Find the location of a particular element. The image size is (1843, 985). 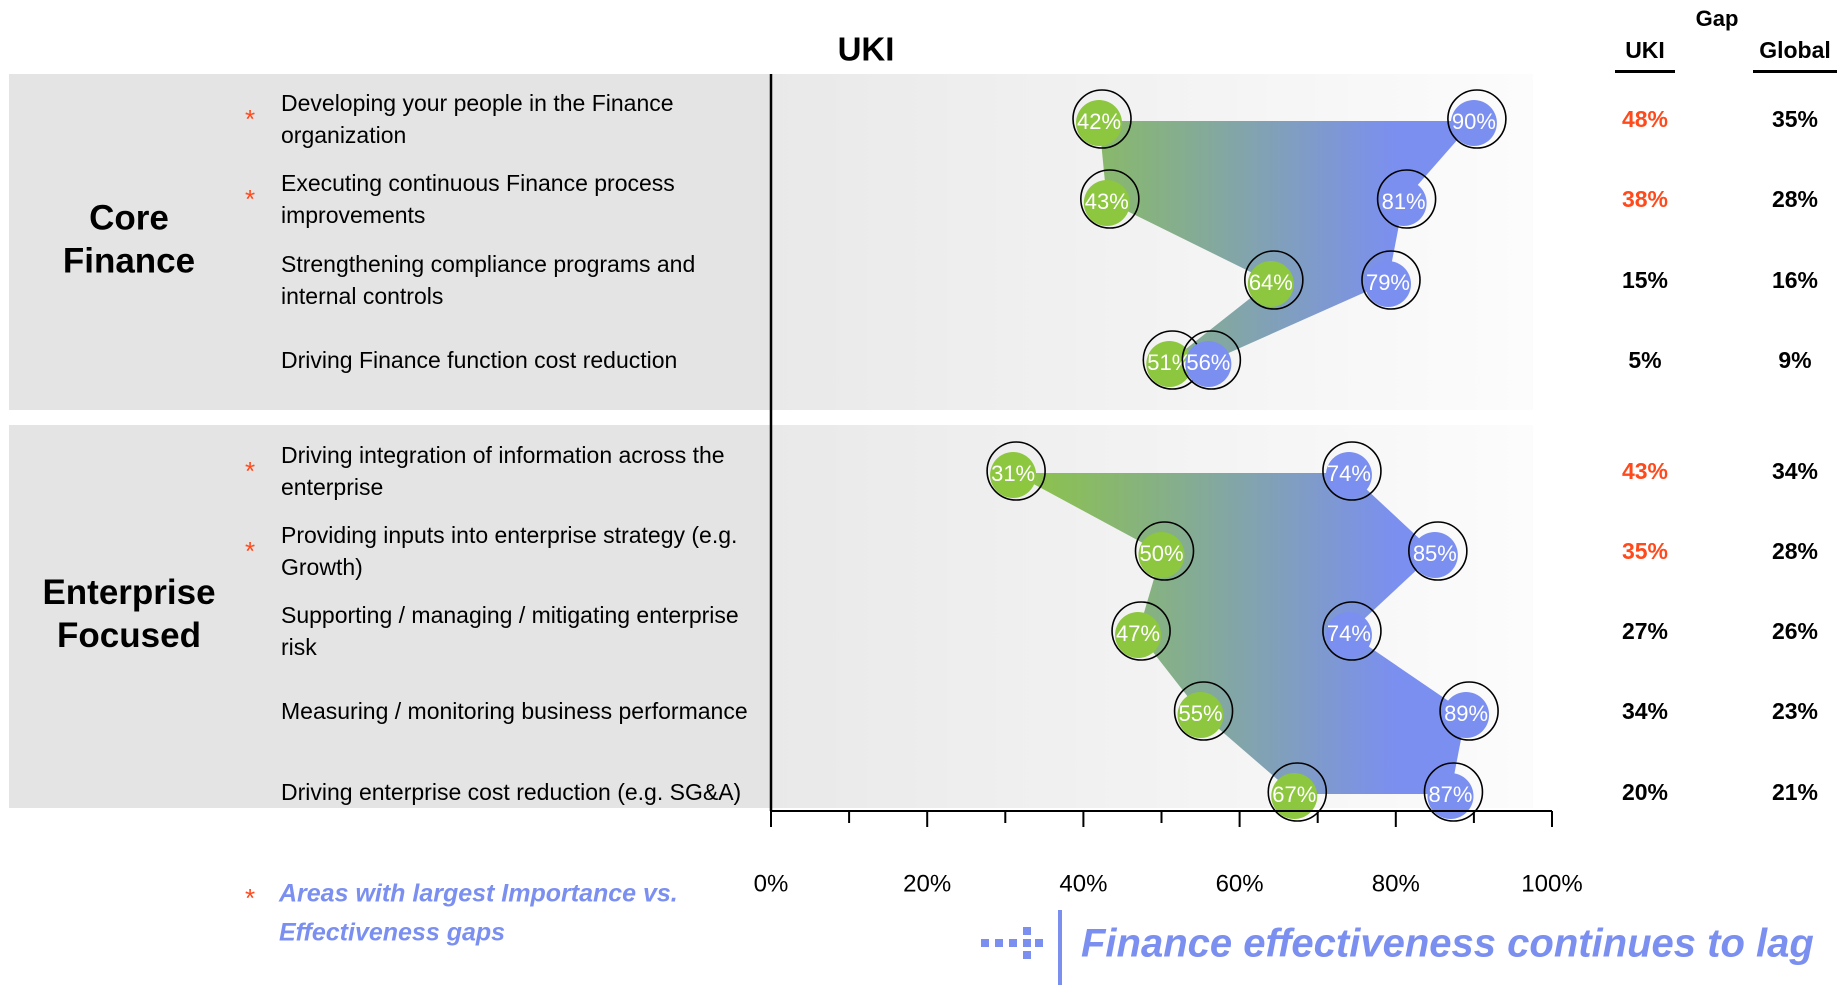

group-label: Enterprise Focused is located at coordinates (128, 614).